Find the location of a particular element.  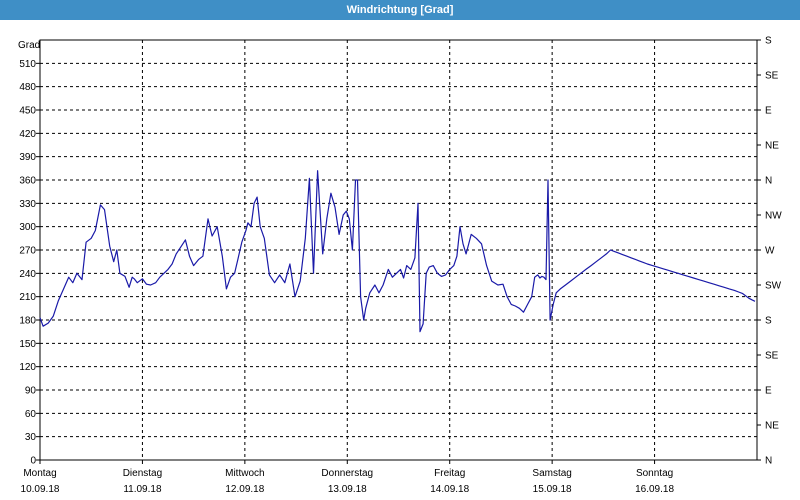

y-tick-label: 270 is located at coordinates (27, 251).